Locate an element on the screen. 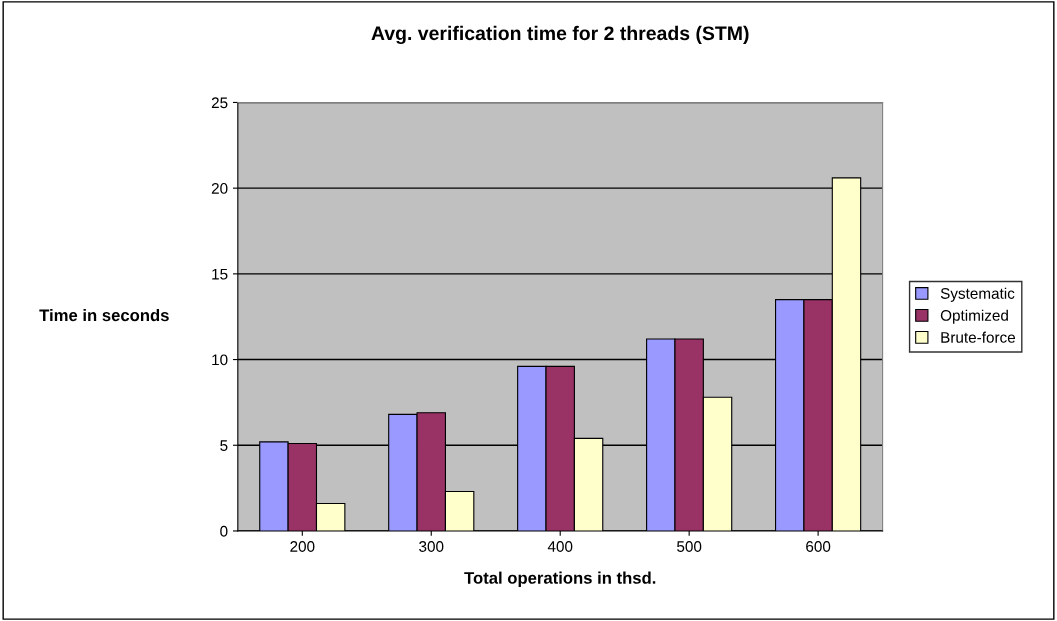 Image resolution: width=1057 pixels, height=621 pixels. x-axis-title: Total operations in thsd. is located at coordinates (560, 579).